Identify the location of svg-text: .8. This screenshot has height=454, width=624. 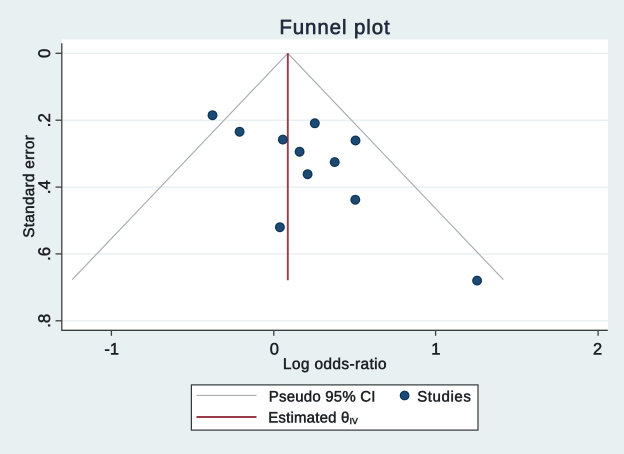
(44, 321).